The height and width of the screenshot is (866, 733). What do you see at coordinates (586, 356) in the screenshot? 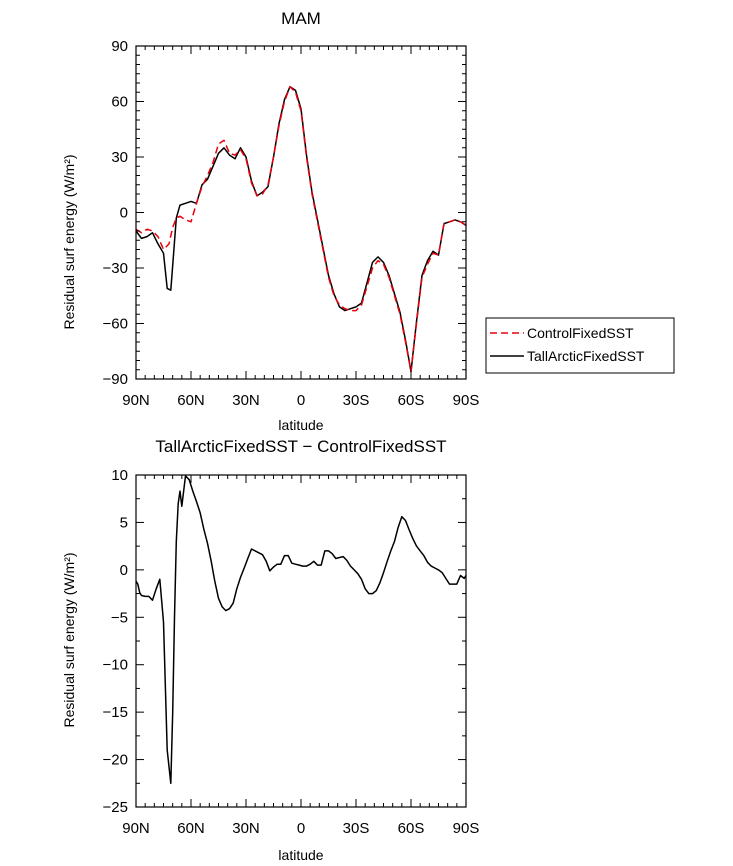
I see `legend-entry-tallarctic: TallArcticFixedSST` at bounding box center [586, 356].